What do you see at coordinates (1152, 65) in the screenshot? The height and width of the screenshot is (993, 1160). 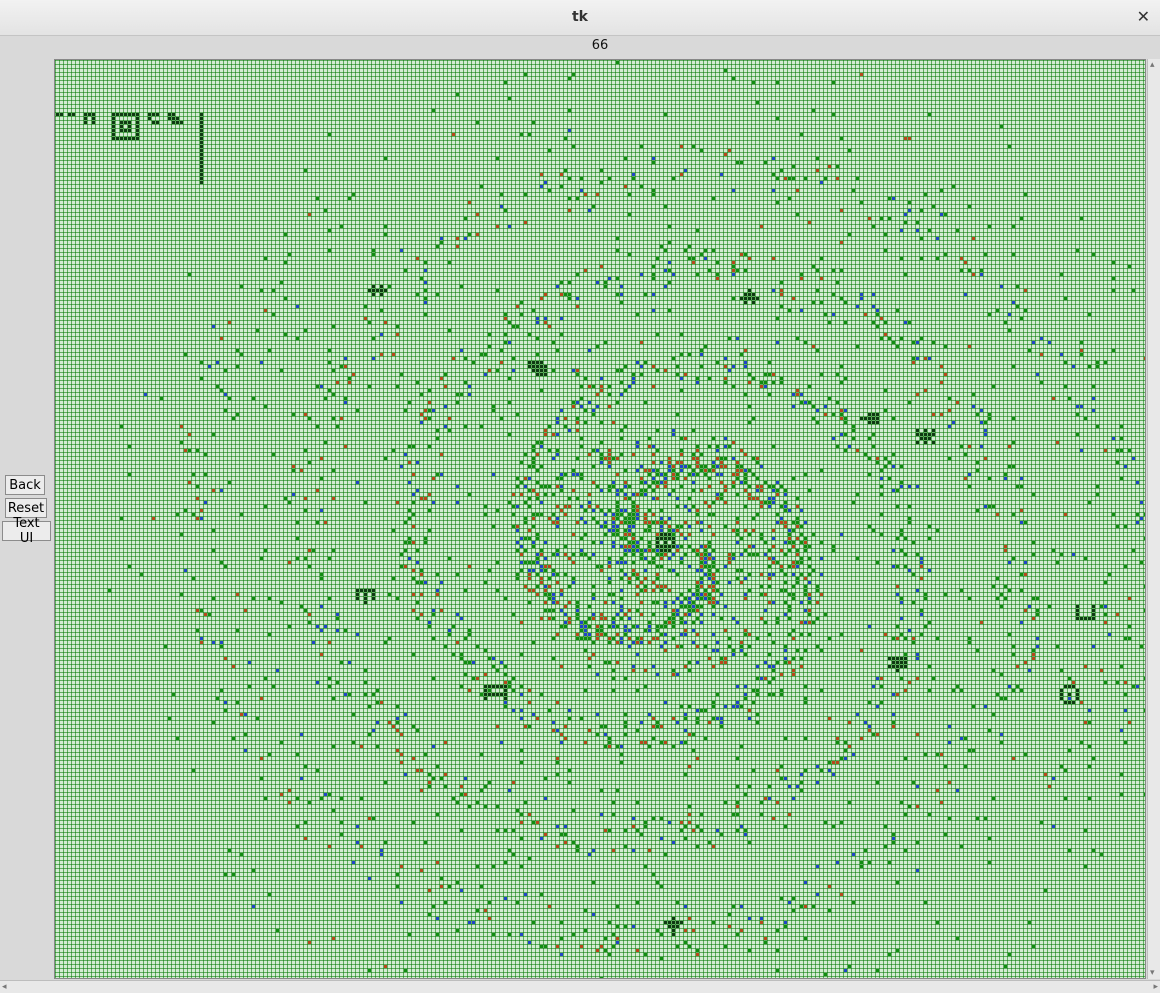 I see `scroll-up-icon: ▴` at bounding box center [1152, 65].